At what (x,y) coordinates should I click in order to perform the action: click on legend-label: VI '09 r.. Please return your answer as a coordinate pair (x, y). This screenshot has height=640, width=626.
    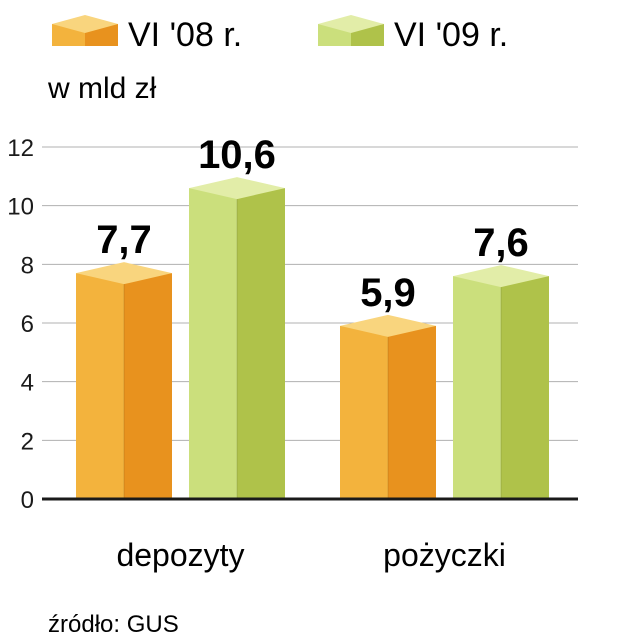
    Looking at the image, I should click on (451, 35).